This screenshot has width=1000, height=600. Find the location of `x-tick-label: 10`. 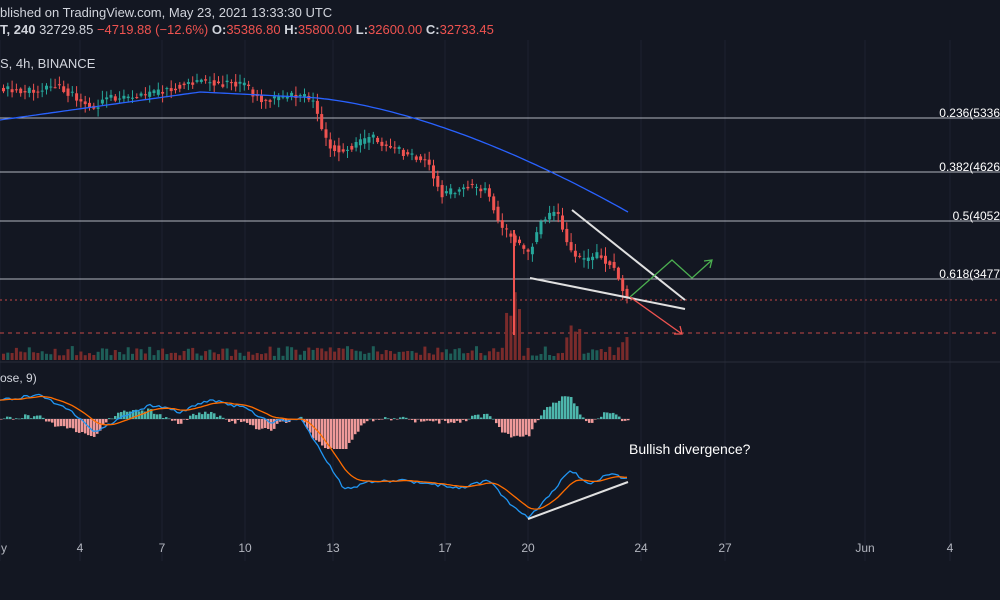

x-tick-label: 10 is located at coordinates (245, 548).